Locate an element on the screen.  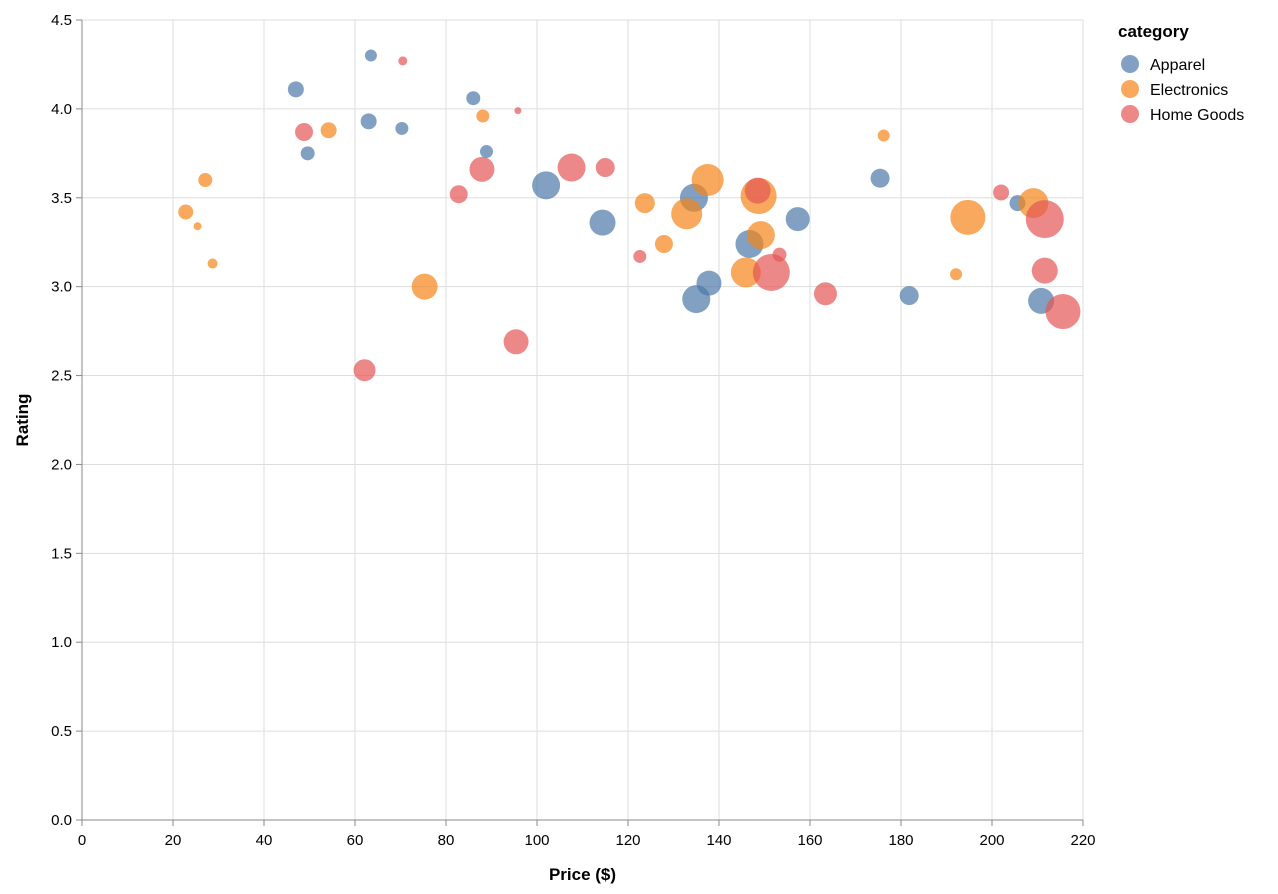
x-tick-label: 220 is located at coordinates (1082, 840).